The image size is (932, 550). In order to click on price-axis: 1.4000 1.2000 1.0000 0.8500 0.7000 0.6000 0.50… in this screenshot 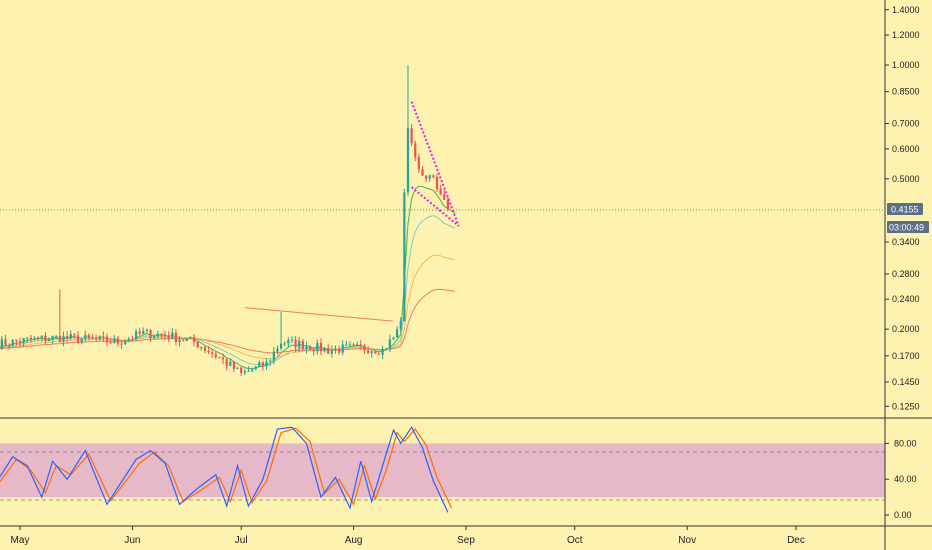, I will do `click(902, 208)`.